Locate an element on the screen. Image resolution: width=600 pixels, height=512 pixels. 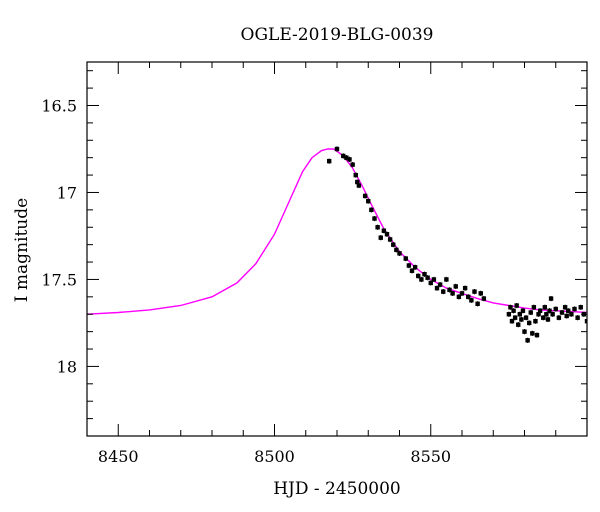
chart-title: OGLE-2019-BLG-0039 is located at coordinates (337, 35).